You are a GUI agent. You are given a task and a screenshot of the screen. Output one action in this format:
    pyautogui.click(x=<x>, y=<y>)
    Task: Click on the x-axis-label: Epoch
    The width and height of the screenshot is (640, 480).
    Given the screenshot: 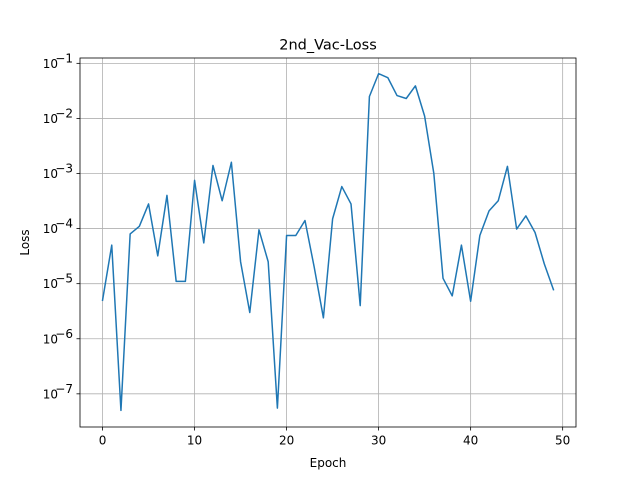 What is the action you would take?
    pyautogui.click(x=328, y=463)
    